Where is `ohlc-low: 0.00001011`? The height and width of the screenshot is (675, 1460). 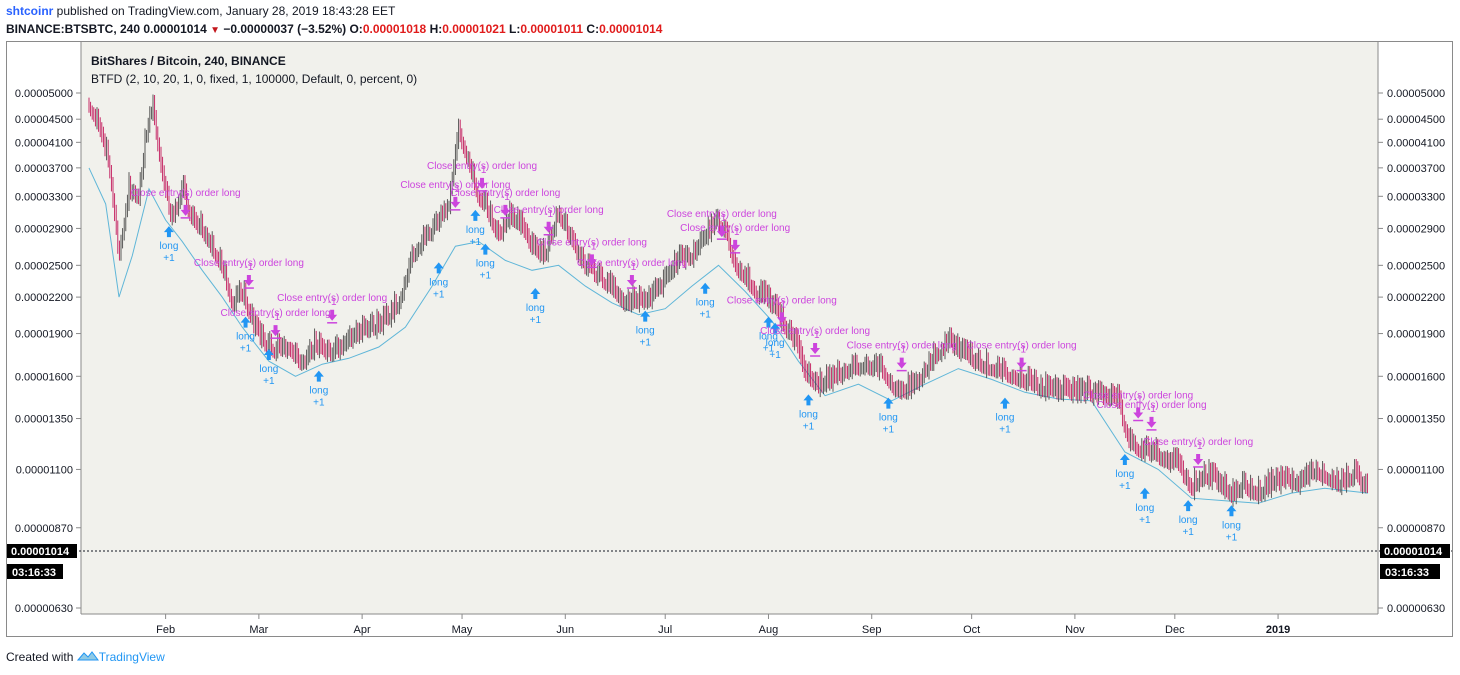 ohlc-low: 0.00001011 is located at coordinates (552, 29).